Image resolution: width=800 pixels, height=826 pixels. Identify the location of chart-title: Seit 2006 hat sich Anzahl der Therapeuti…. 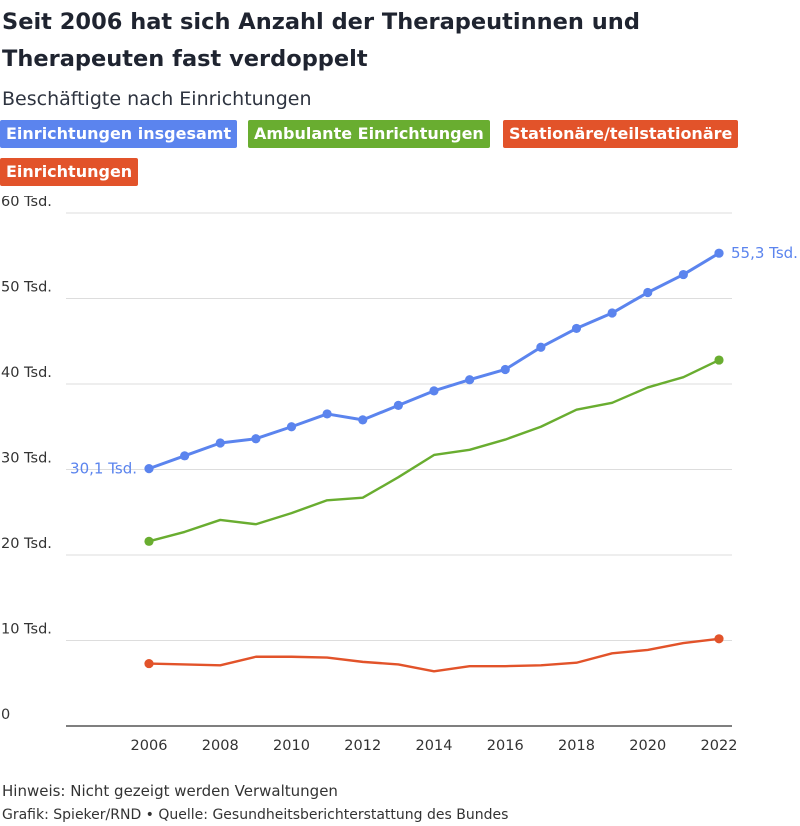
(321, 40).